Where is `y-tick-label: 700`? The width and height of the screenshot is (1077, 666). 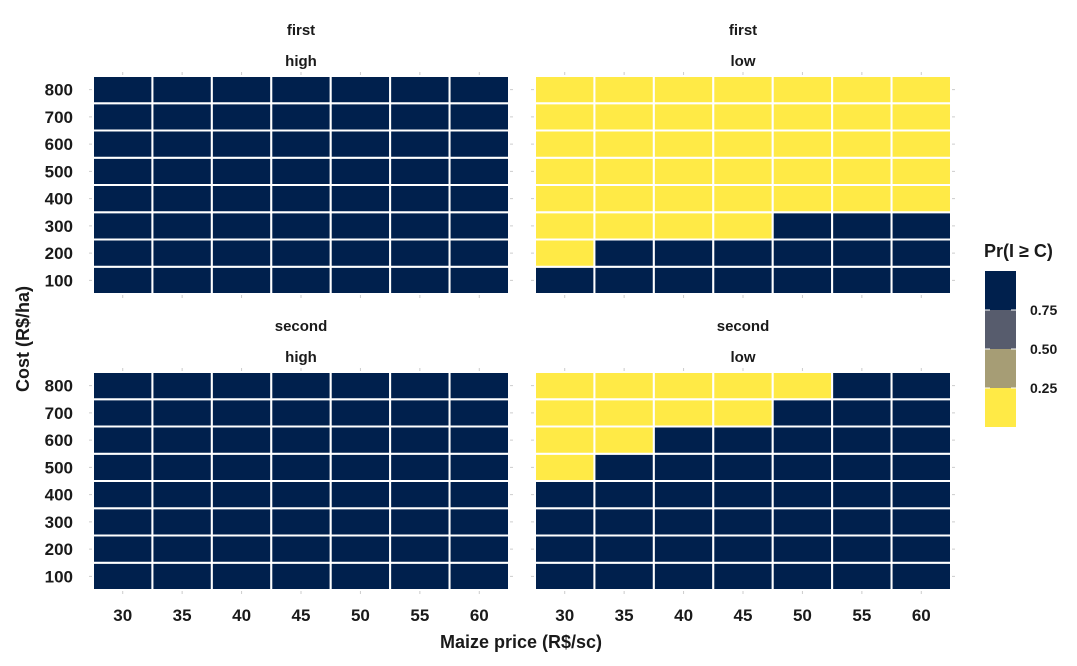
y-tick-label: 700 is located at coordinates (59, 413).